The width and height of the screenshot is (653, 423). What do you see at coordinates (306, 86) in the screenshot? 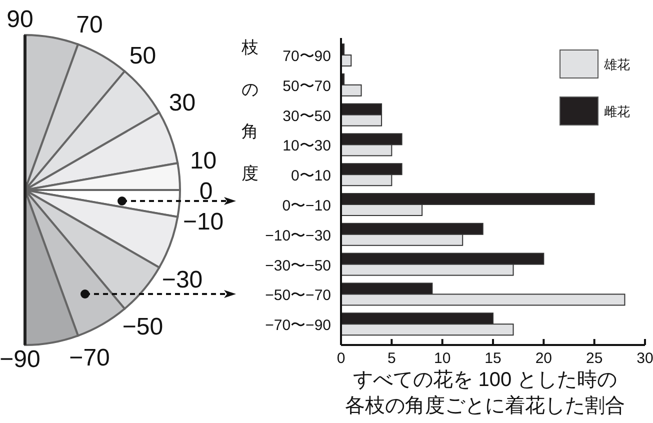
I see `y-tick-label: 50〜70` at bounding box center [306, 86].